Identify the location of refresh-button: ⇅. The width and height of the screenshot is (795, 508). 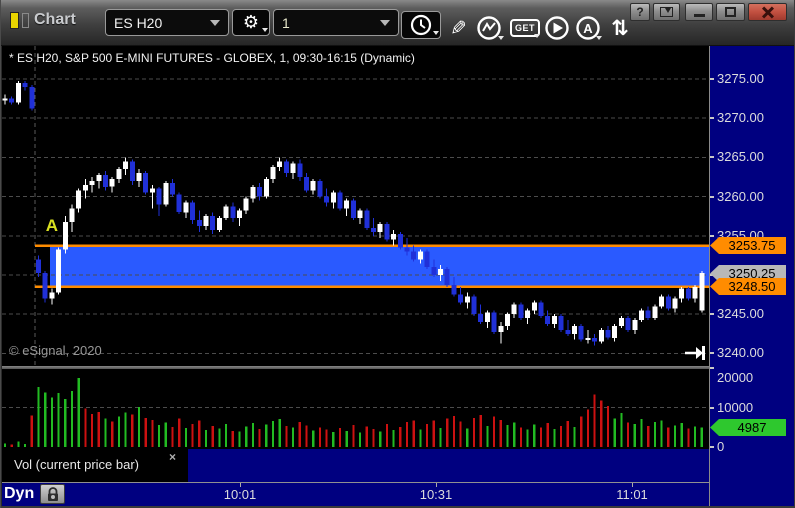
(620, 28).